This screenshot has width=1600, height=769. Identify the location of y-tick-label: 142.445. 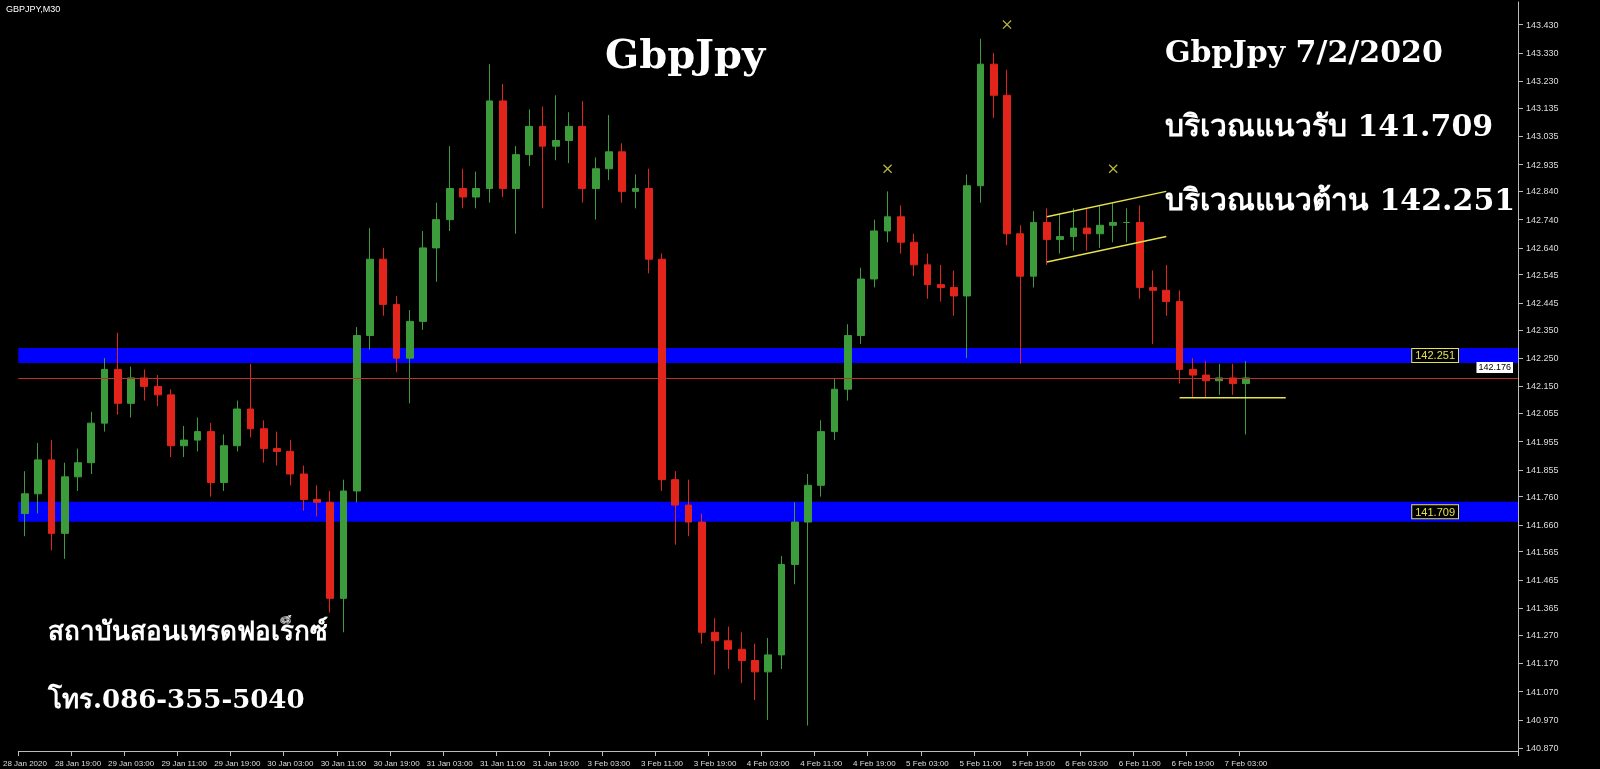
(1542, 303).